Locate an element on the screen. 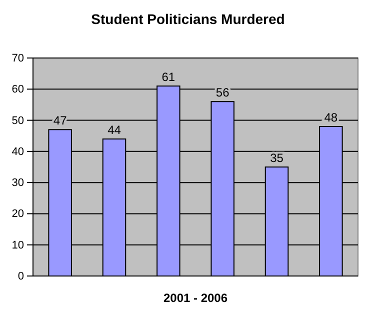 The image size is (376, 321). y-tick-label: 50 is located at coordinates (18, 120).